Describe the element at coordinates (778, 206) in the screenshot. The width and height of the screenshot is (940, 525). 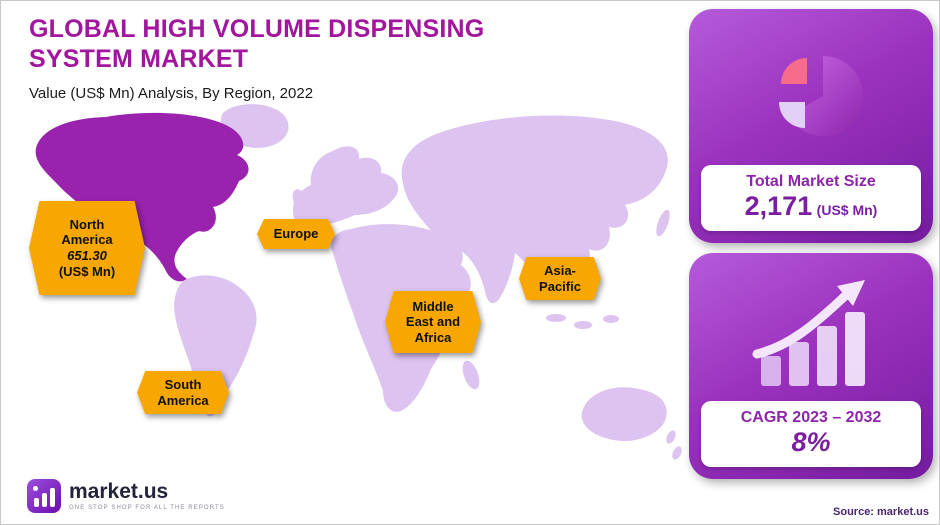
I see `market-size-value: 2,171` at that location.